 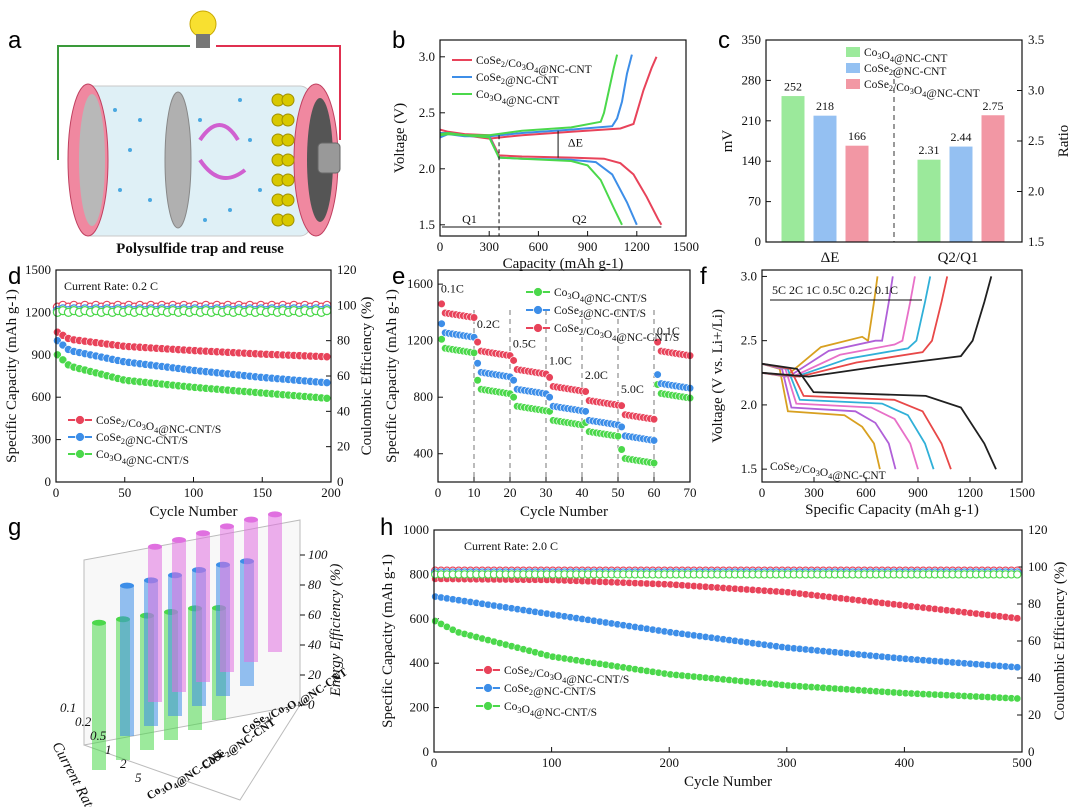 I want to click on z-tick-label: 20, so click(x=315, y=674).